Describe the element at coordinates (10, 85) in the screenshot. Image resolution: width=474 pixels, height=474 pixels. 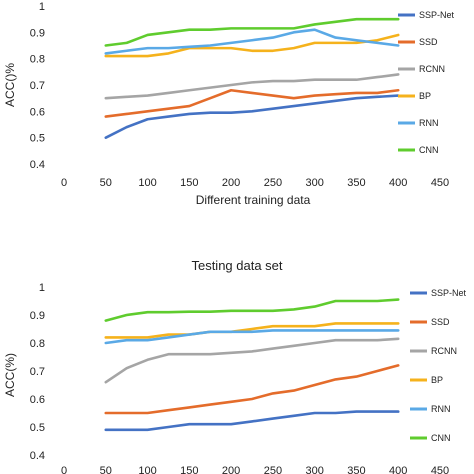
I see `y-axis-label: ACC()%` at that location.